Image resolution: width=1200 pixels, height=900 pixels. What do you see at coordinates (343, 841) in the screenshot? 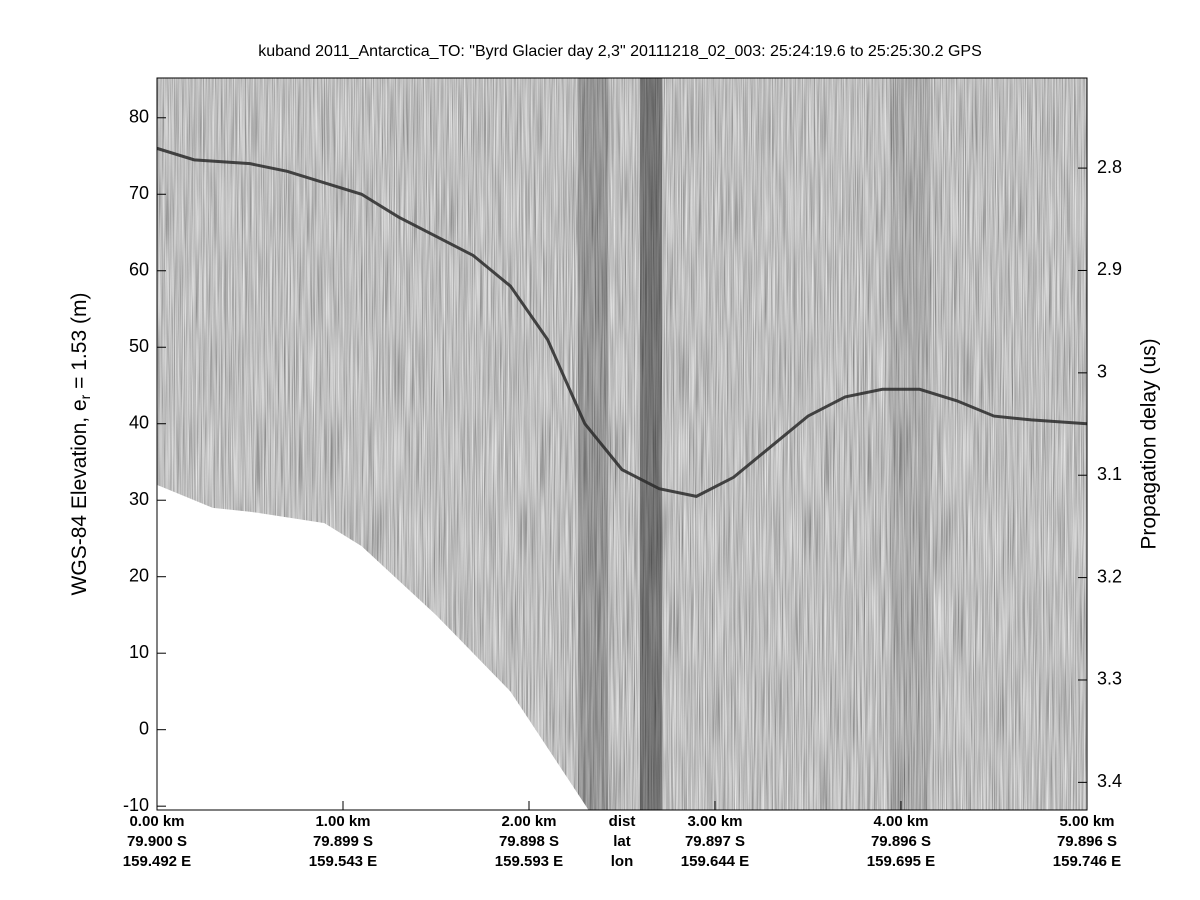
I see `lat-label: 79.899 S` at bounding box center [343, 841].